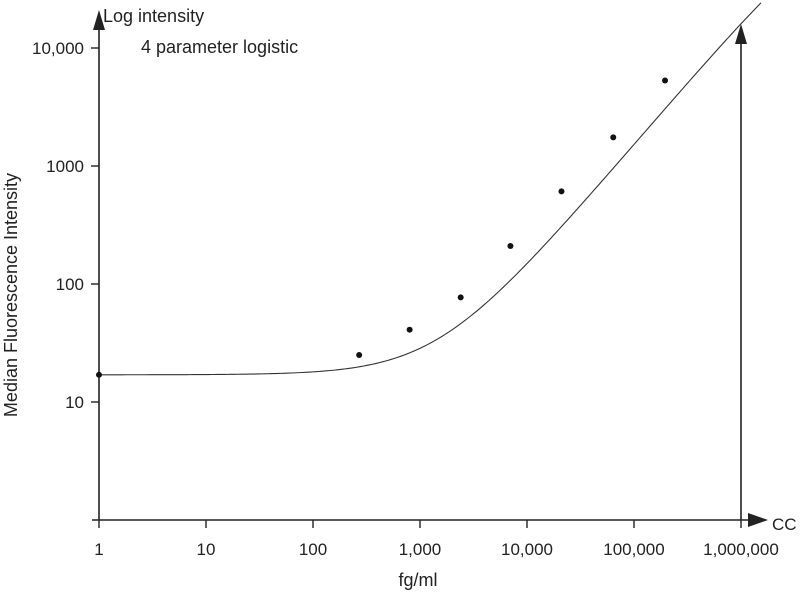 This screenshot has width=800, height=600. I want to click on x-tick-label: 10, so click(206, 549).